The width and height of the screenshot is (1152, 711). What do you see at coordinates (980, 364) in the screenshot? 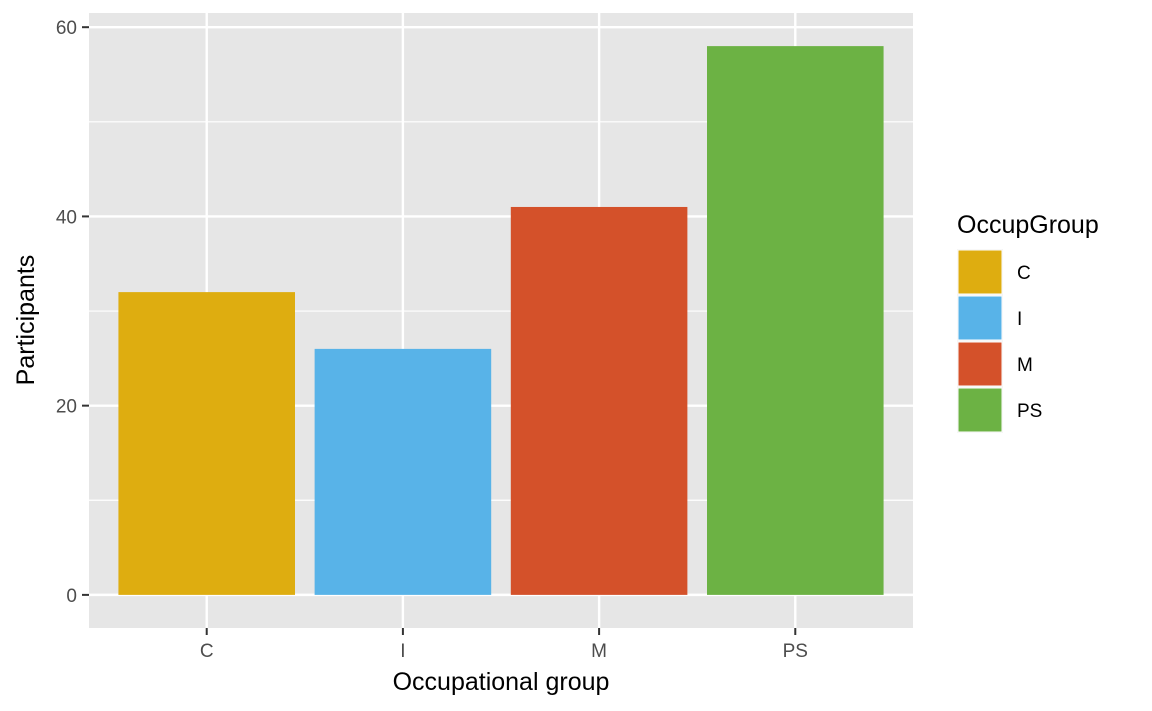
I see `legend-key-m` at bounding box center [980, 364].